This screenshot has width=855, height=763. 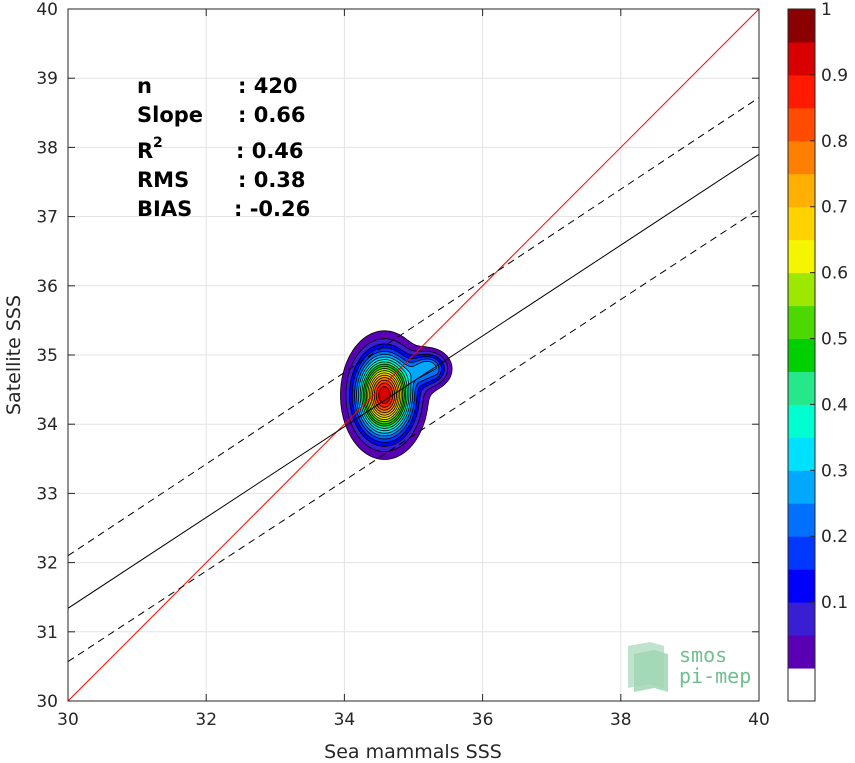 I want to click on x-tick-label: 30, so click(x=68, y=720).